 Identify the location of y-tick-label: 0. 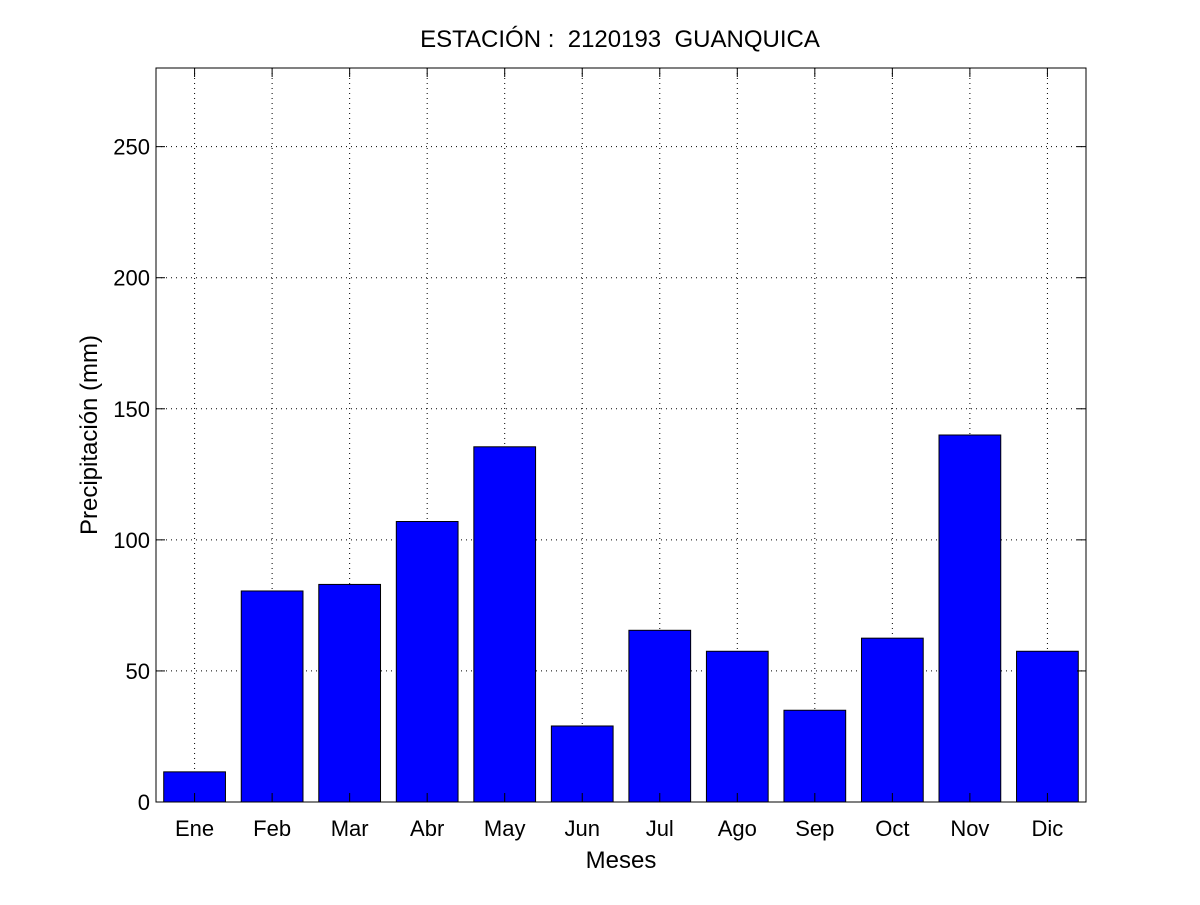
(144, 802).